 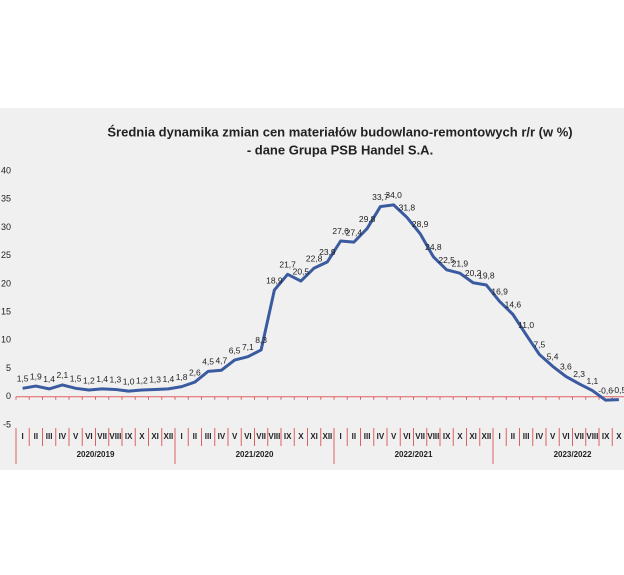 What do you see at coordinates (473, 273) in the screenshot?
I see `data-label: 20,2` at bounding box center [473, 273].